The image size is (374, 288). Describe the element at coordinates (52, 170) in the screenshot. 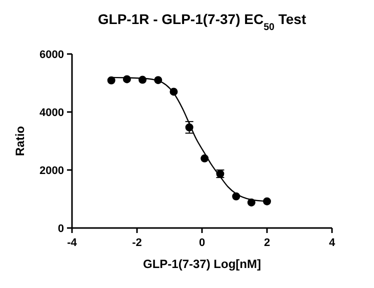

I see `y-tick-label: 2000` at that location.